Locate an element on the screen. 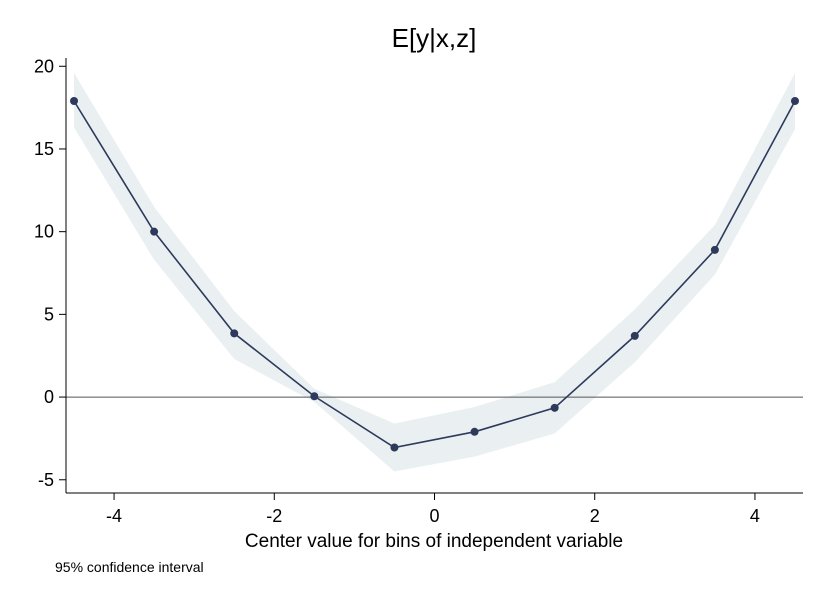  y-tick-label: 15 is located at coordinates (44, 149).